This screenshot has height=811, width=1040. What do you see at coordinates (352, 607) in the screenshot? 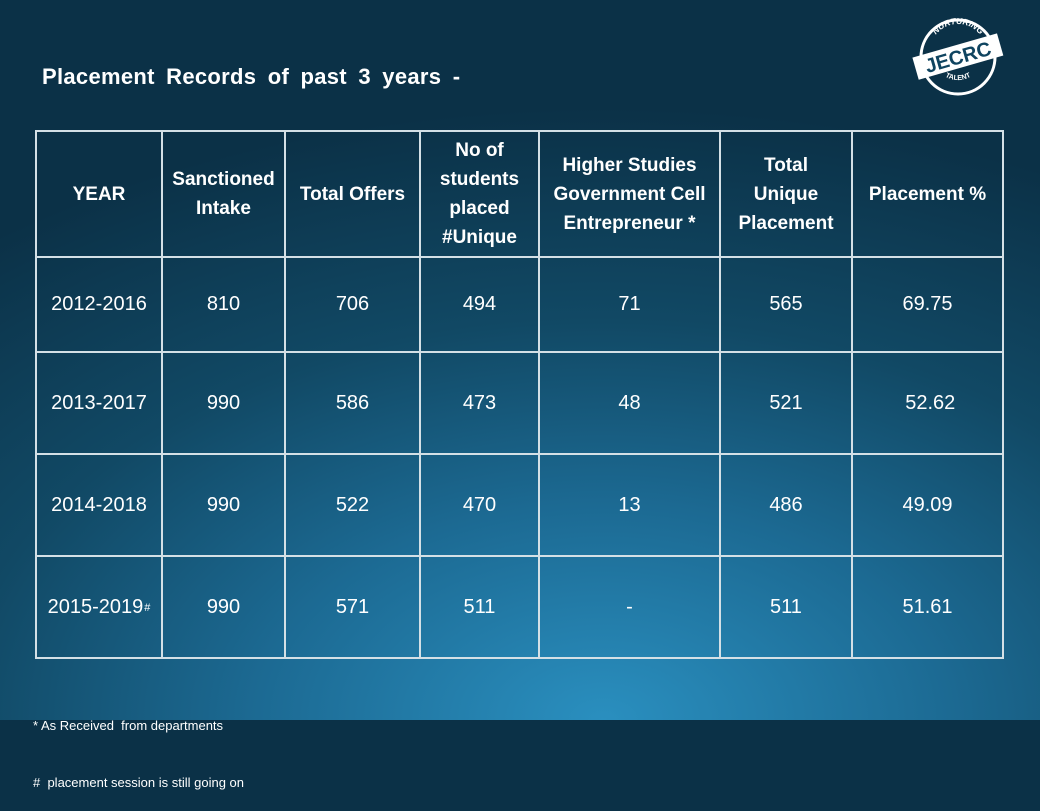
I see `cell-offers: 571` at bounding box center [352, 607].